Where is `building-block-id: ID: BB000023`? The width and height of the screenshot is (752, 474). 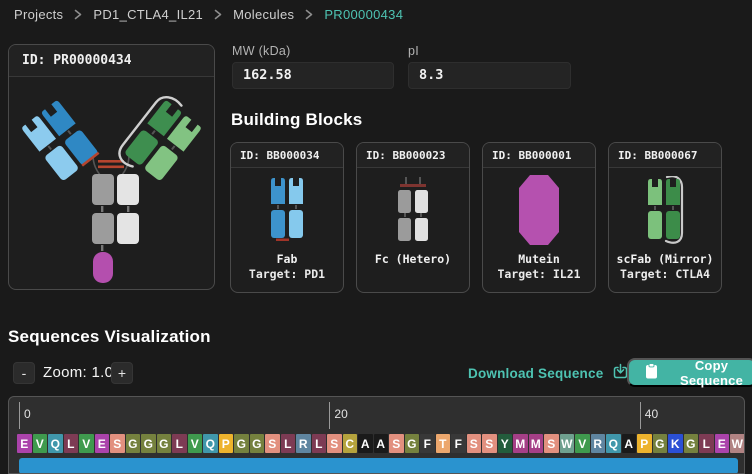 building-block-id: ID: BB000023 is located at coordinates (413, 155).